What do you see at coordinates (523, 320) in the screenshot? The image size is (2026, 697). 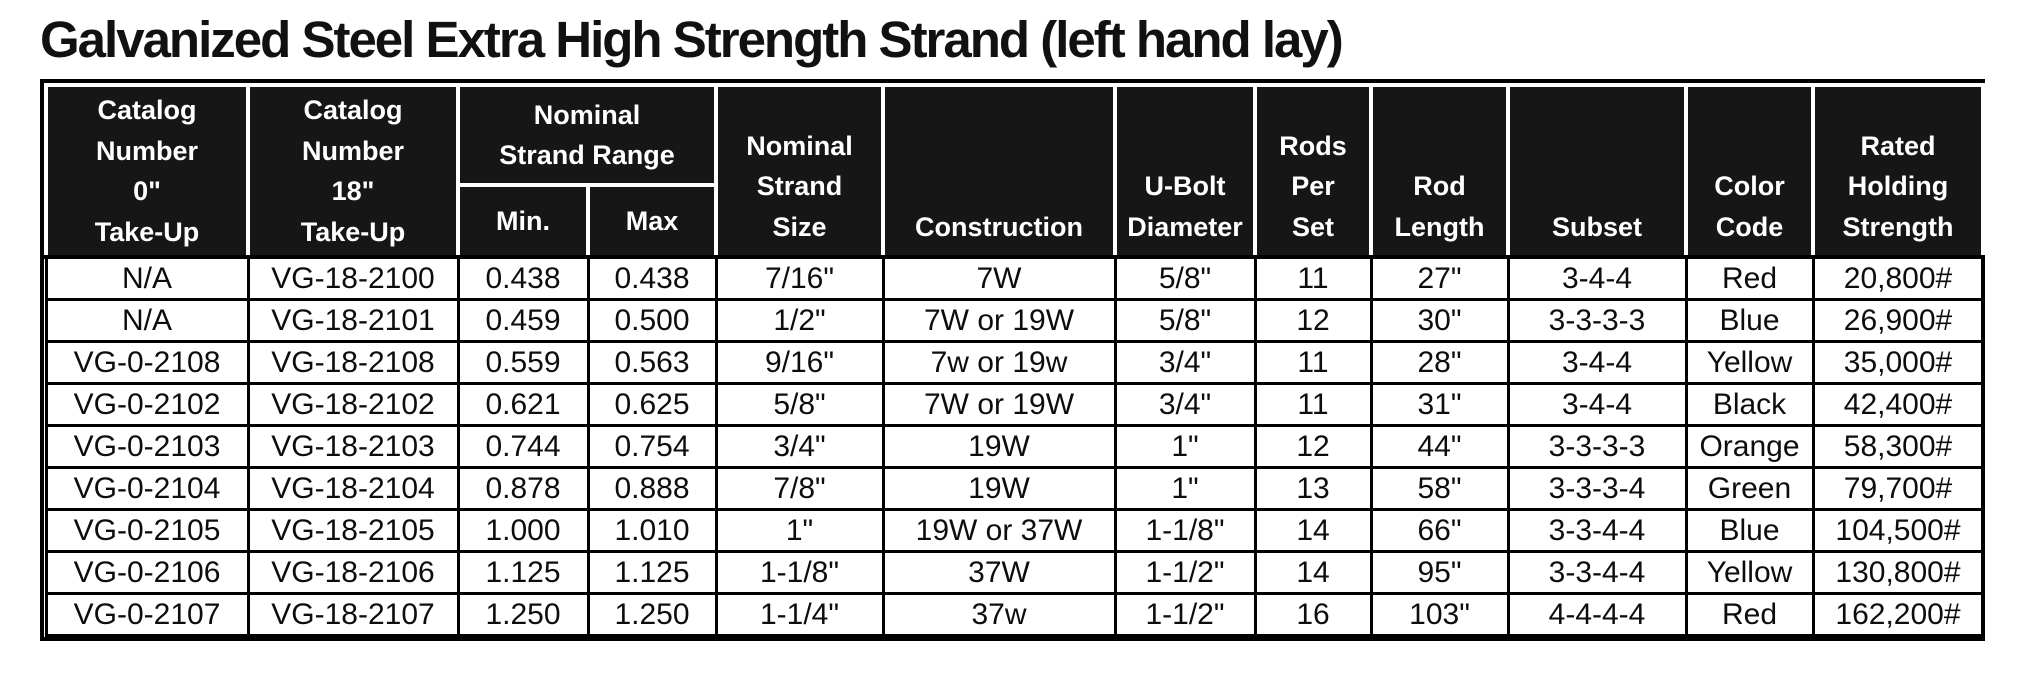 I see `cell-min: 0.459` at bounding box center [523, 320].